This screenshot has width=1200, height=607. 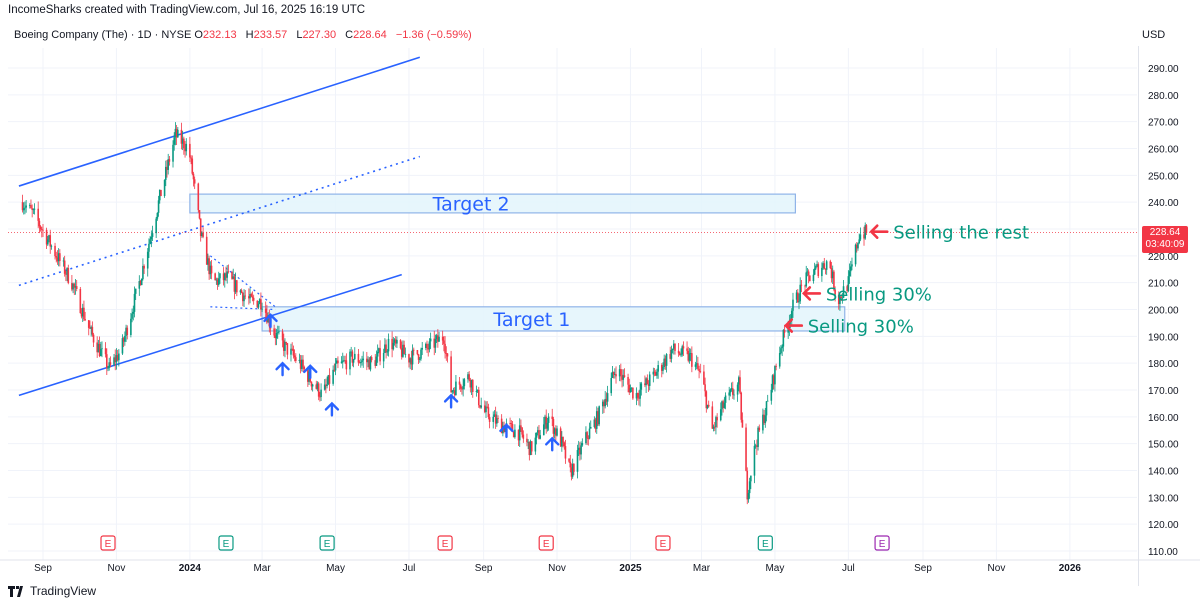 I want to click on annotation-label-1: Selling the rest, so click(x=961, y=233).